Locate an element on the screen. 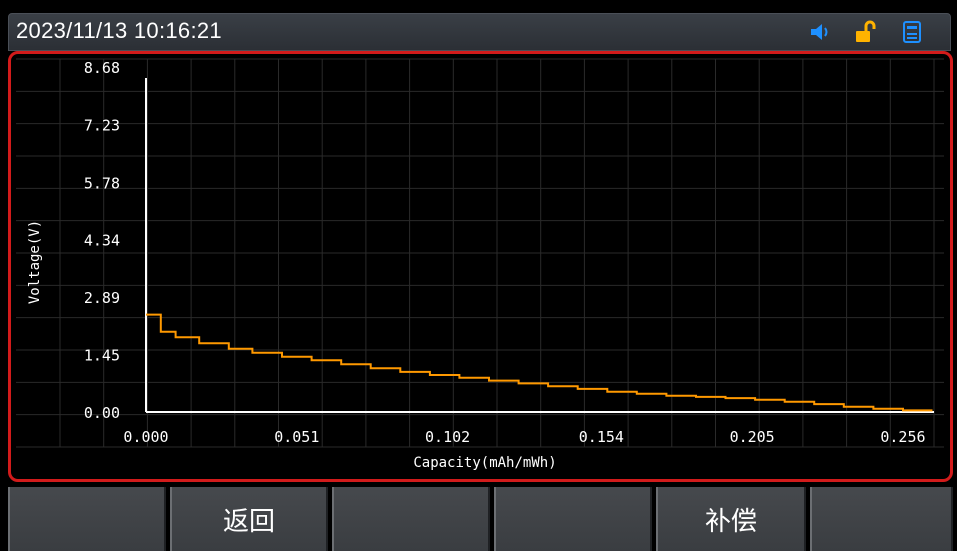  y-tick-labels: 0.00 1.45 2.89 4.34 5.78 7.23 8.68 is located at coordinates (102, 240).